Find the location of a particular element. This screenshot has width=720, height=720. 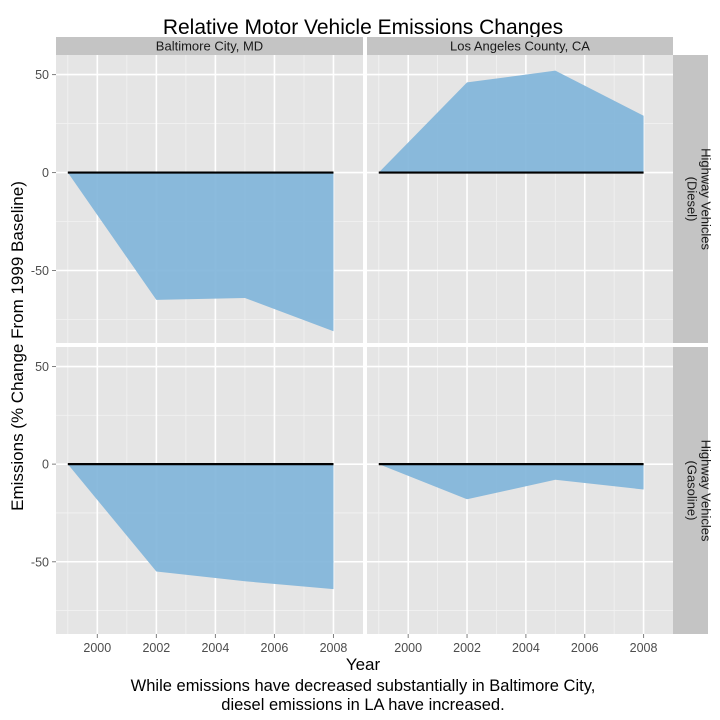

caption-line-2: diesel emissions in LA have increased. is located at coordinates (362, 705).